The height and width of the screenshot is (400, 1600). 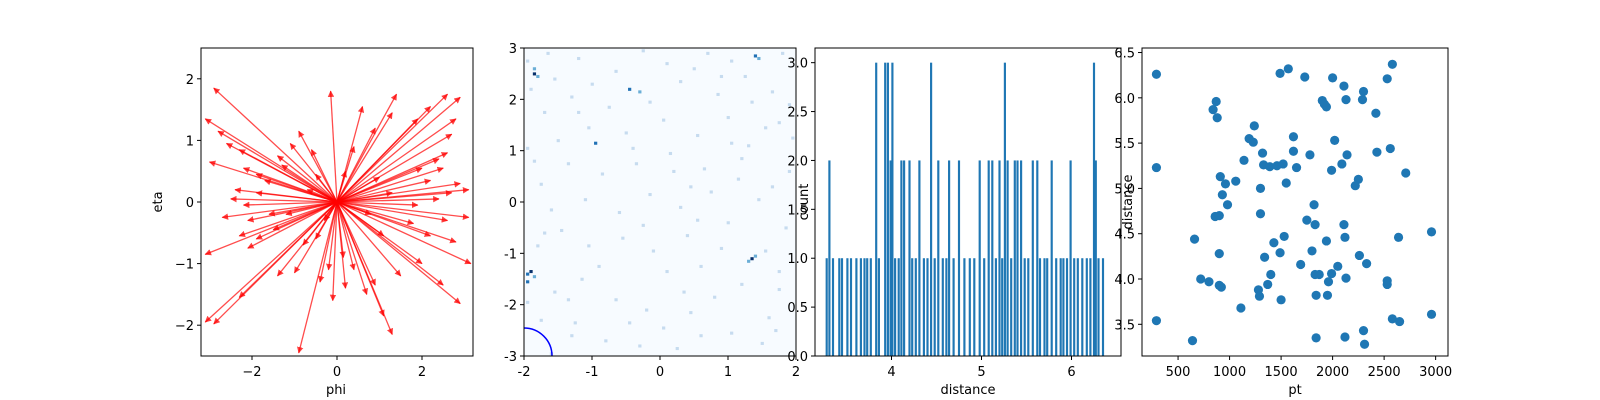 I want to click on x-axis-label: distance, so click(x=967, y=390).